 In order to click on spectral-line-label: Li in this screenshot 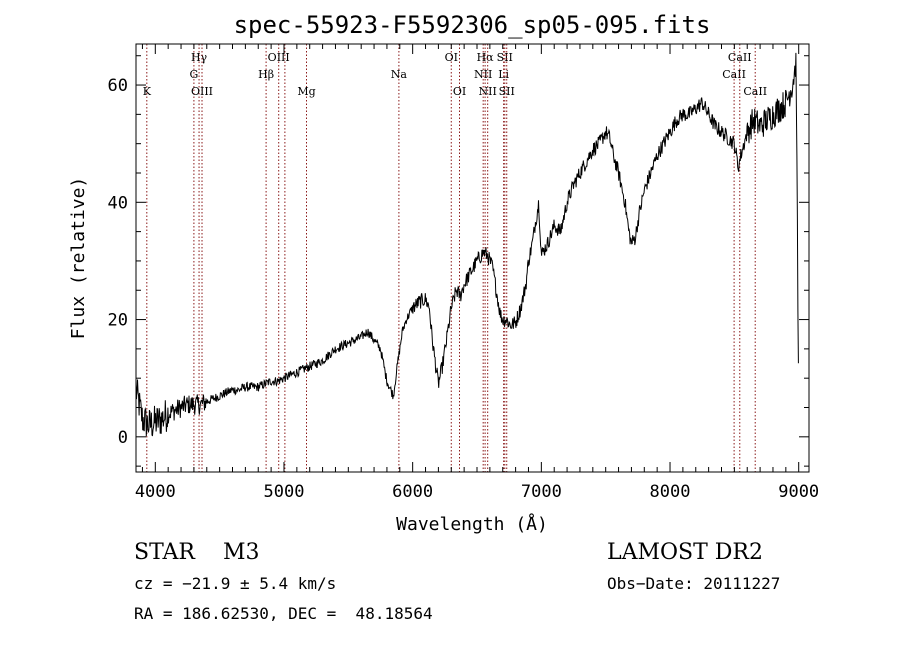, I will do `click(503, 74)`.